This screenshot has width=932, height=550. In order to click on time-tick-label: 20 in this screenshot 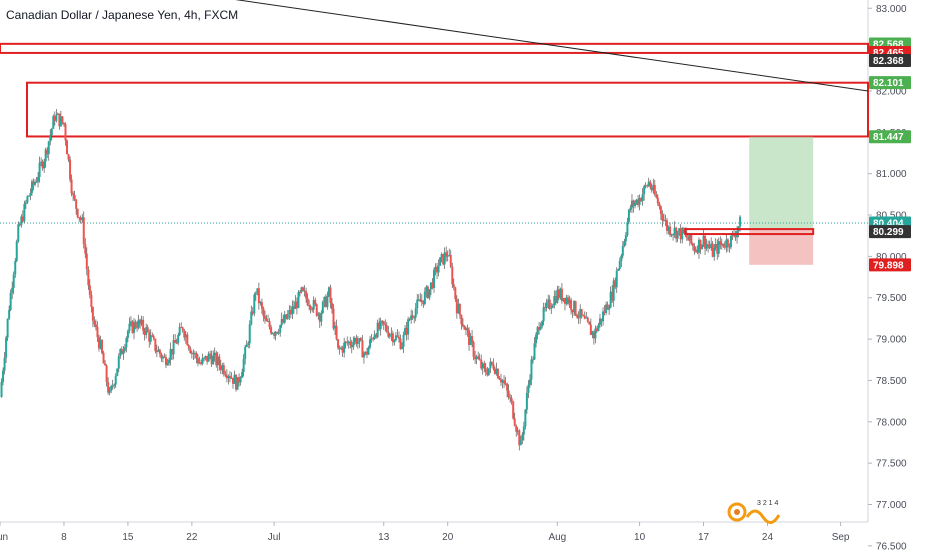, I will do `click(448, 537)`.